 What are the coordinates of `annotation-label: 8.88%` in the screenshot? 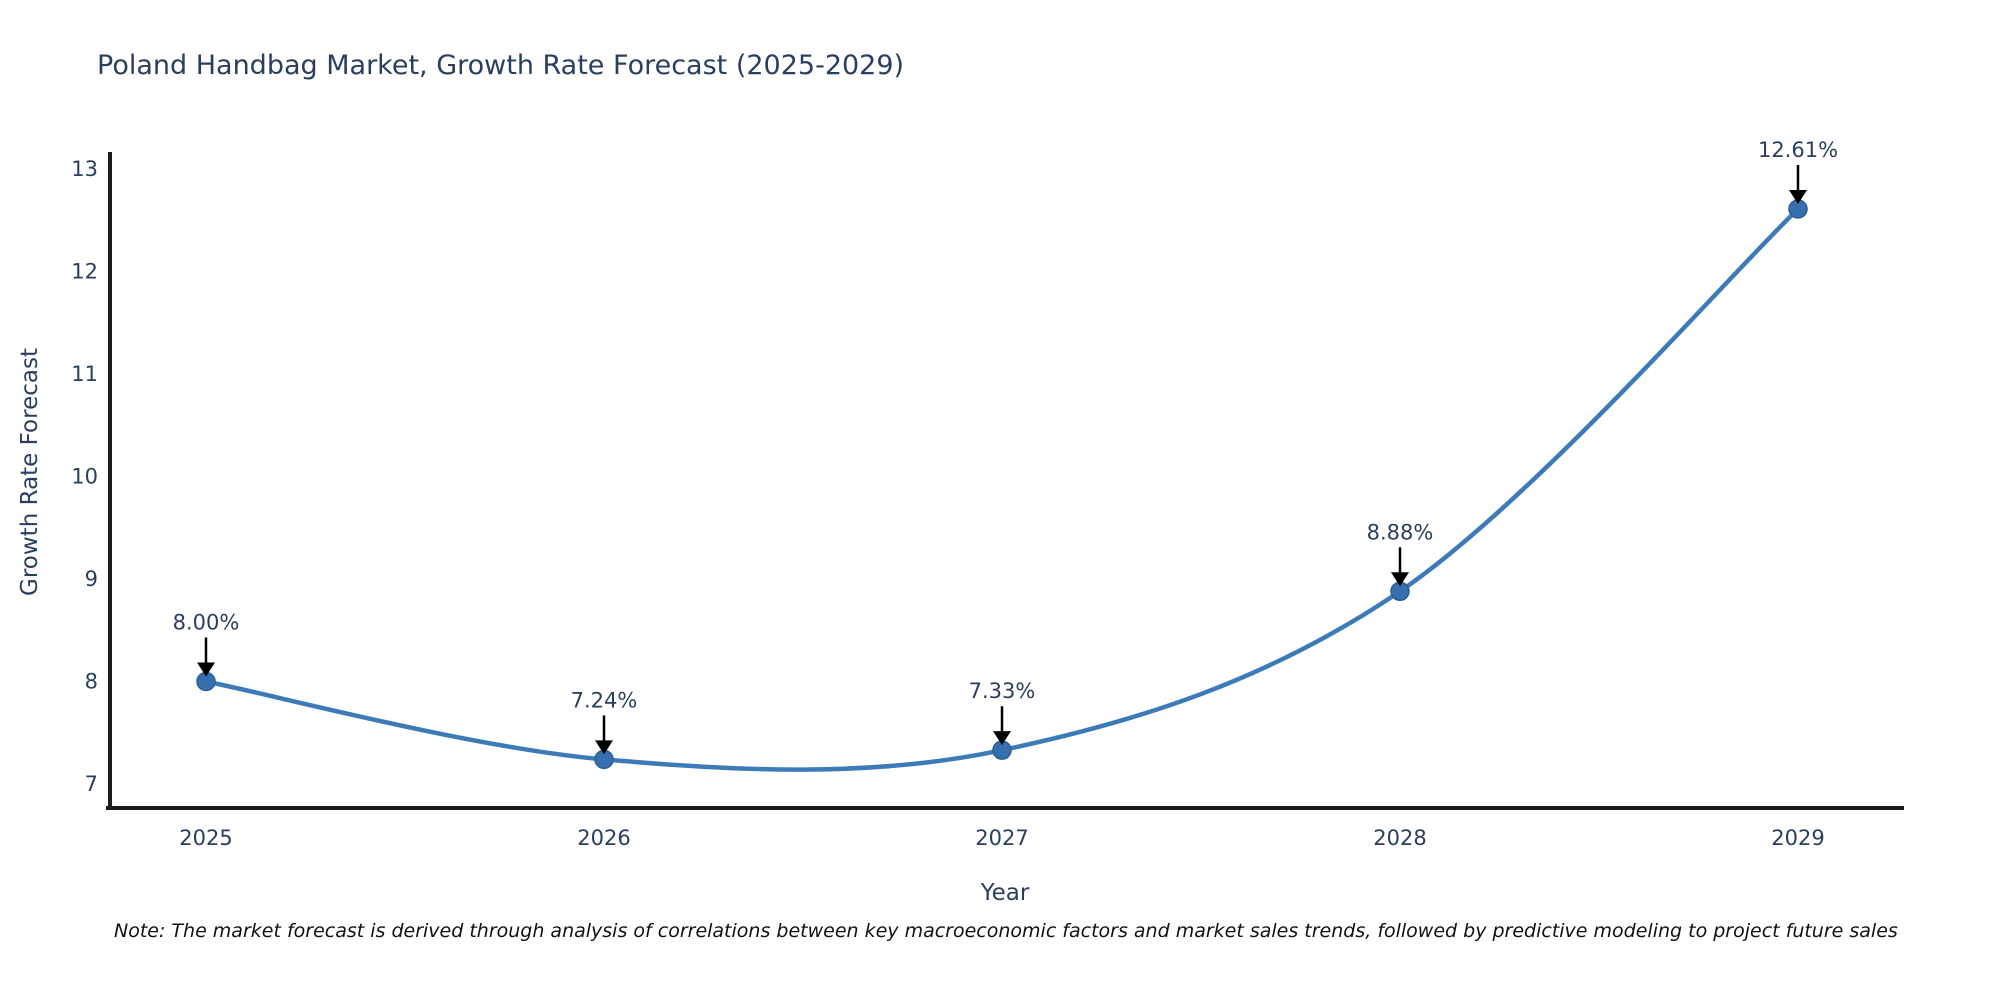 It's located at (1400, 532).